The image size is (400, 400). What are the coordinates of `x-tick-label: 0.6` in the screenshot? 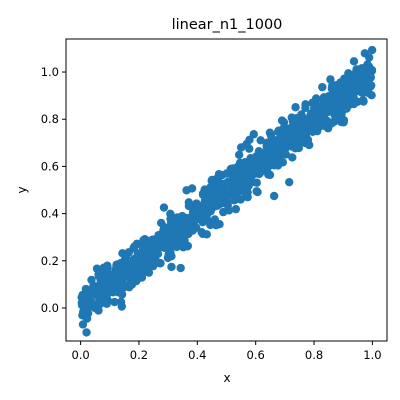 It's located at (256, 355).